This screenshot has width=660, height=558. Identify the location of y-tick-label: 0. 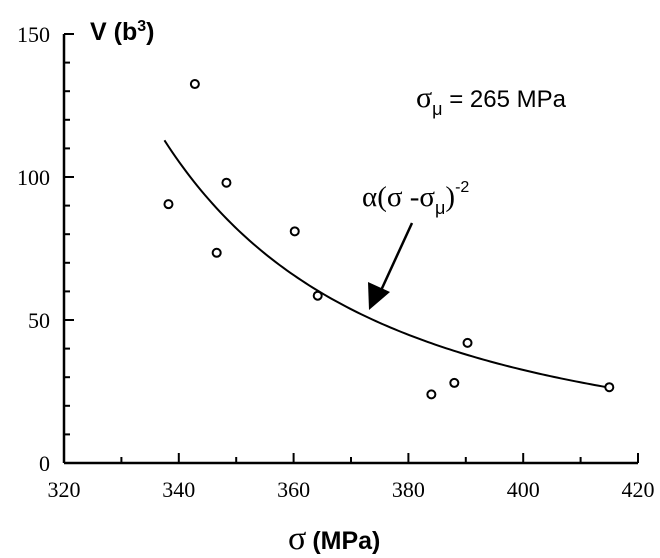
(44, 463).